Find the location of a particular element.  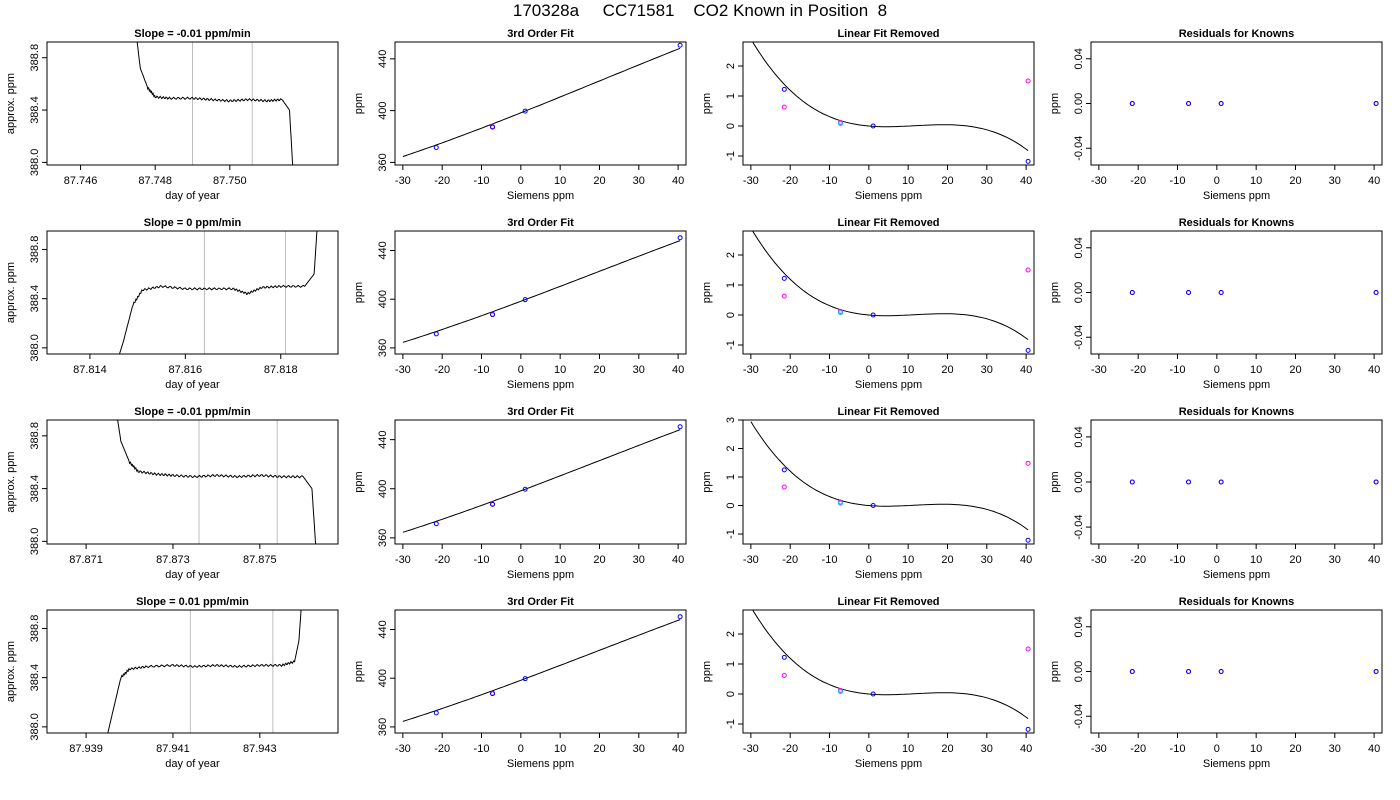

x-axis-label: day of year is located at coordinates (192, 196).